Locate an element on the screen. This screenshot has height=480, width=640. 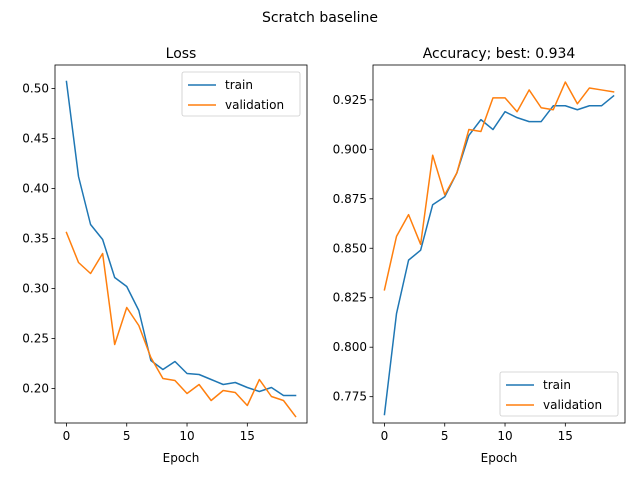
loss-series-validation is located at coordinates (181, 324).